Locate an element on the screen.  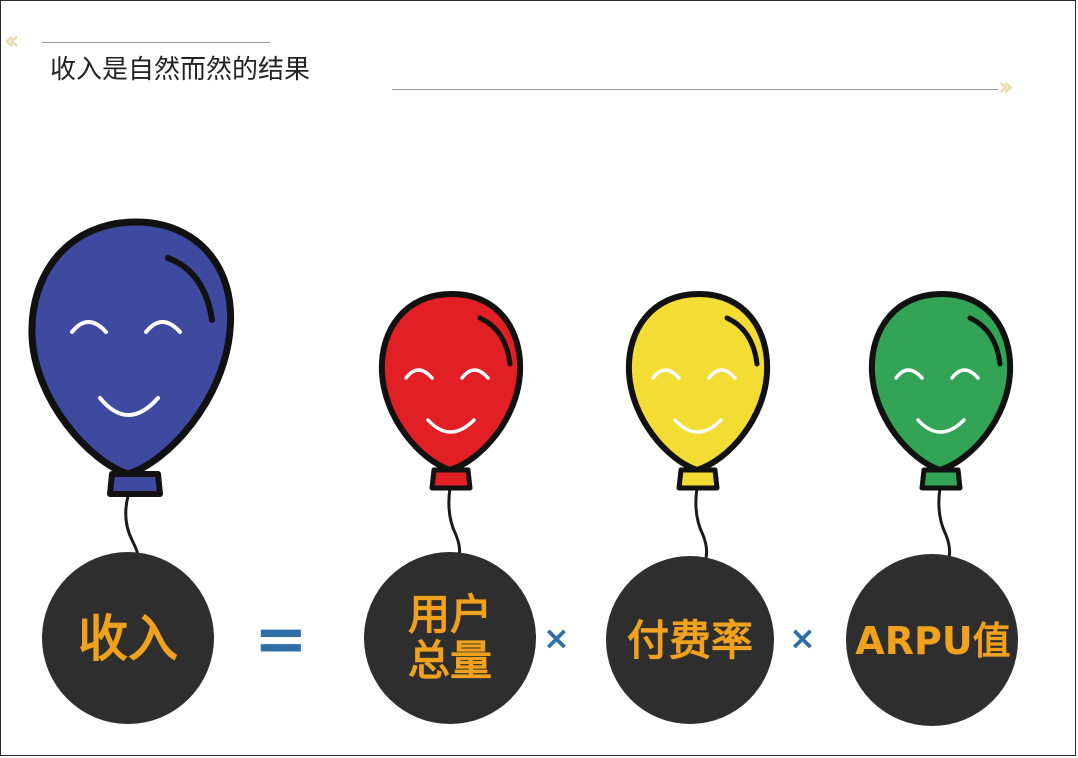
users-label: 用户 总量 is located at coordinates (450, 638).